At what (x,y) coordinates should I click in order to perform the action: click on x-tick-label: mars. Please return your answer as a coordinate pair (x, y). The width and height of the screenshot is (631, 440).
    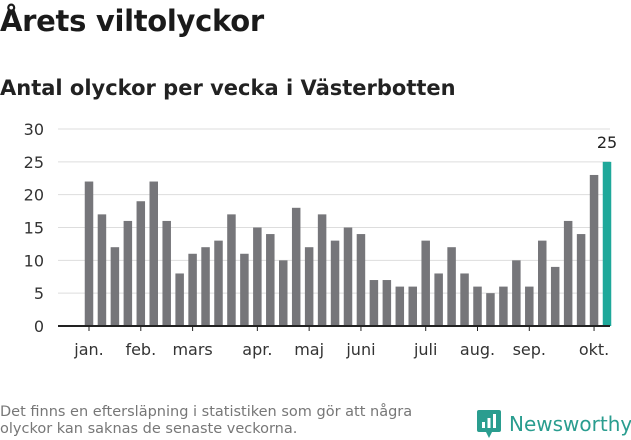
    Looking at the image, I should click on (192, 349).